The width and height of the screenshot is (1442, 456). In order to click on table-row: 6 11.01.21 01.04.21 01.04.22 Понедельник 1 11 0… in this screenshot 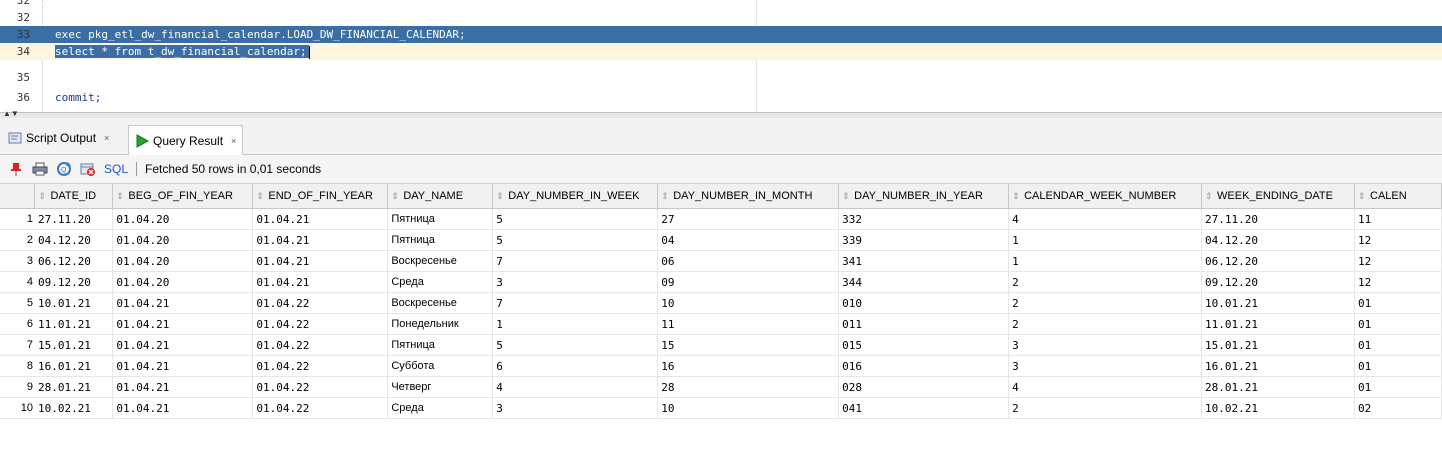, I will do `click(721, 324)`.